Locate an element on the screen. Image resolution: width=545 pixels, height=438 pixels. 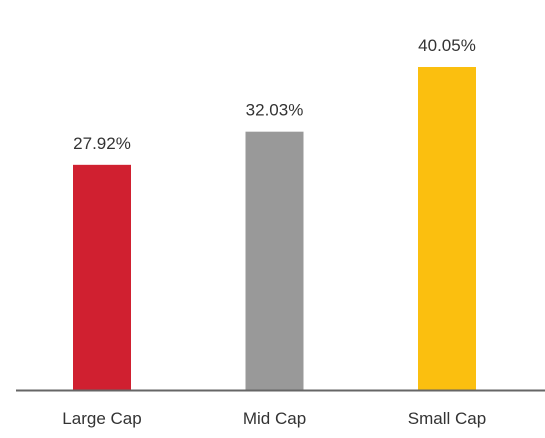
bar-small-cap is located at coordinates (447, 228).